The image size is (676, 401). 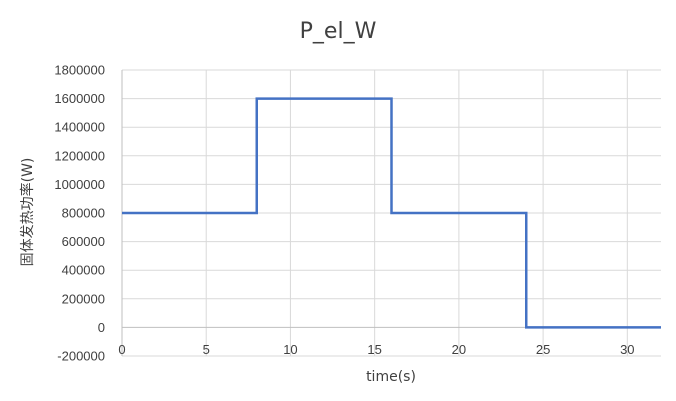 I want to click on x-tick-label: 5, so click(x=206, y=349).